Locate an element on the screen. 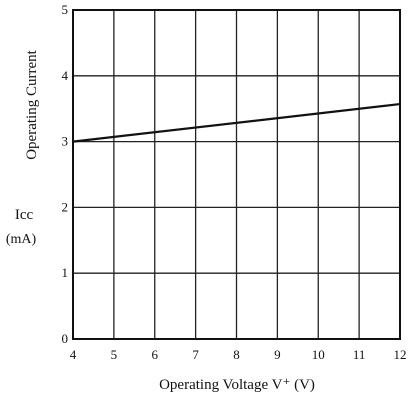 Image resolution: width=410 pixels, height=400 pixels. y-axis-unit: (mA) is located at coordinates (21, 239).